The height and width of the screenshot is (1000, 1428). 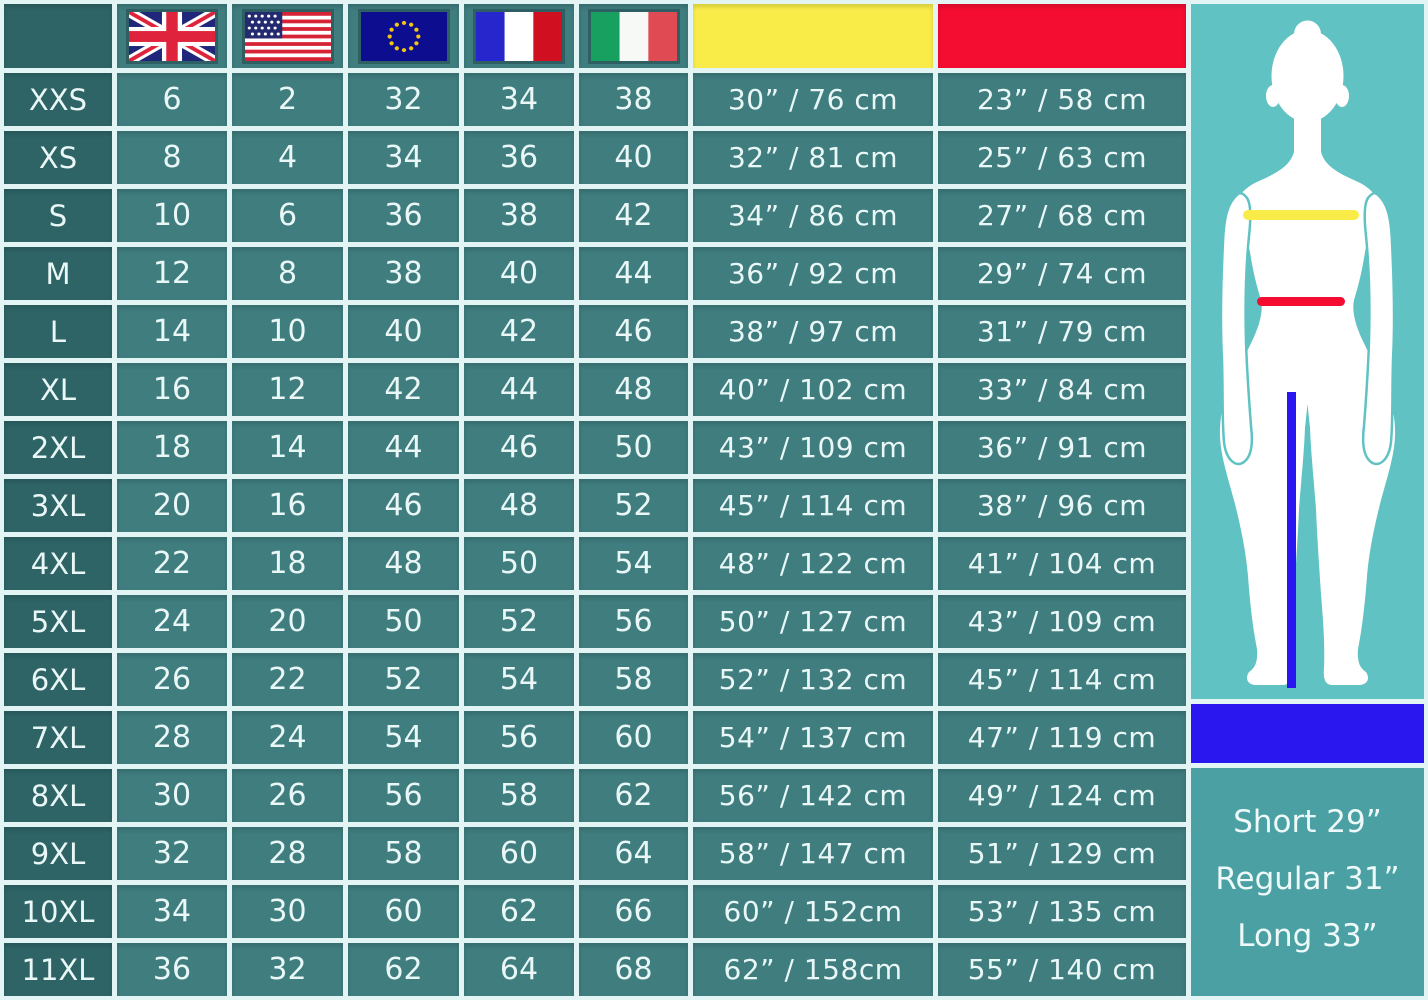 What do you see at coordinates (813, 563) in the screenshot?
I see `size-value-cell: 48” / 122 cm` at bounding box center [813, 563].